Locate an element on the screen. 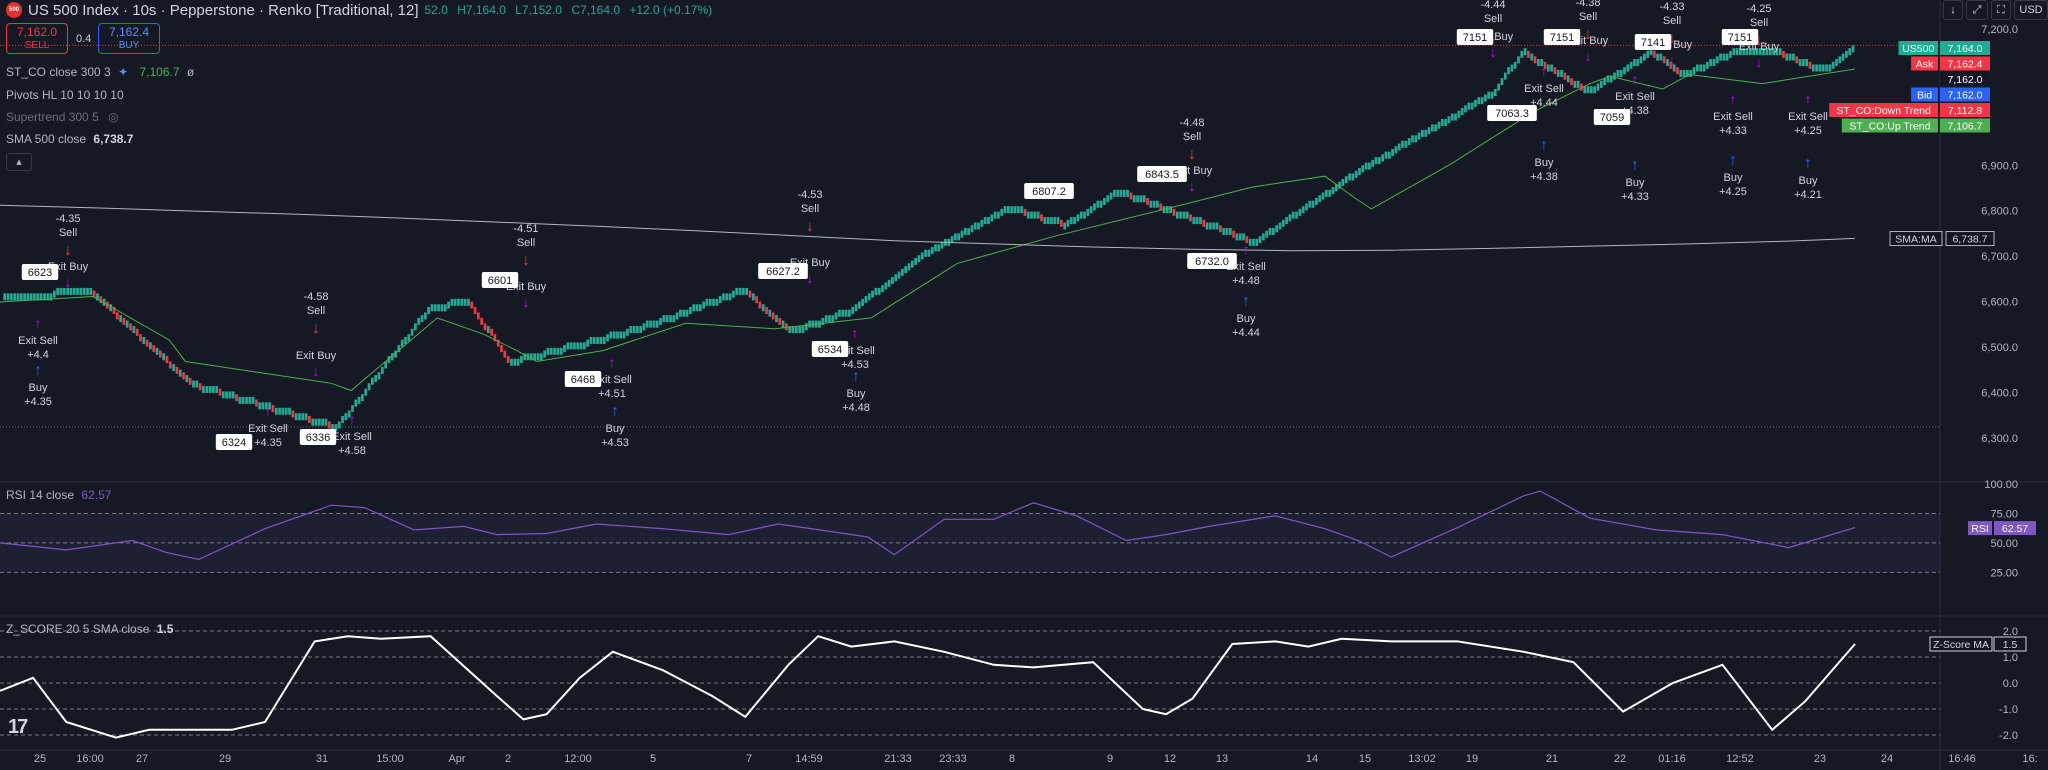 The width and height of the screenshot is (2048, 770). exit-sell-value: +4.53 is located at coordinates (855, 365).